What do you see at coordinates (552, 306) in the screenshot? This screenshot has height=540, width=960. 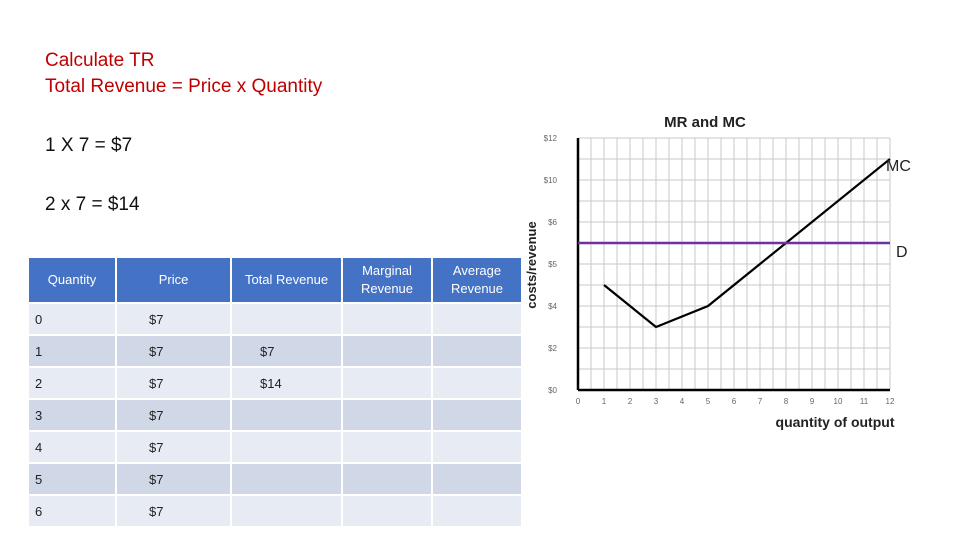 I see `y-tick-label: $4` at bounding box center [552, 306].